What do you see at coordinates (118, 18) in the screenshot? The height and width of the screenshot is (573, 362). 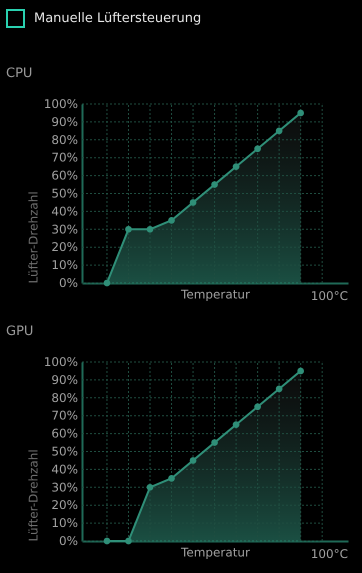 I see `text: Manuelle Lüftersteuerung` at bounding box center [118, 18].